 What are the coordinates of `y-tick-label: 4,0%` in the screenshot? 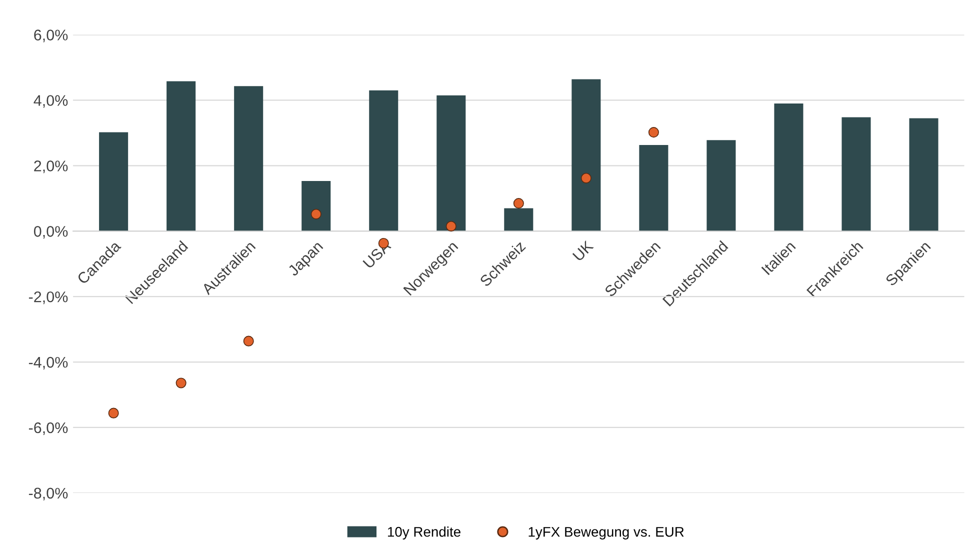 It's located at (51, 101).